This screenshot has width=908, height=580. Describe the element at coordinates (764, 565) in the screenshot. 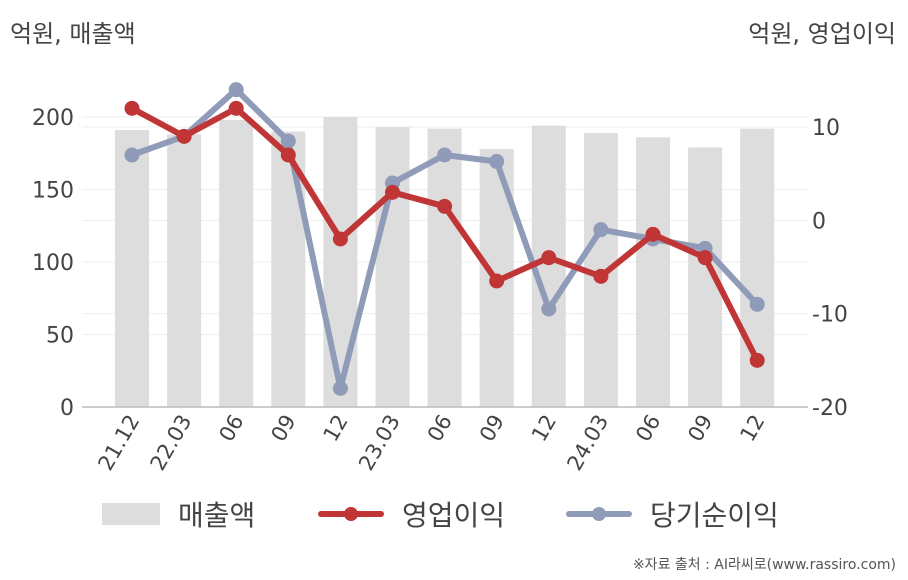

I see `source-credit: ※자료 출처 : AI라씨로(www.rassiro.com)` at that location.